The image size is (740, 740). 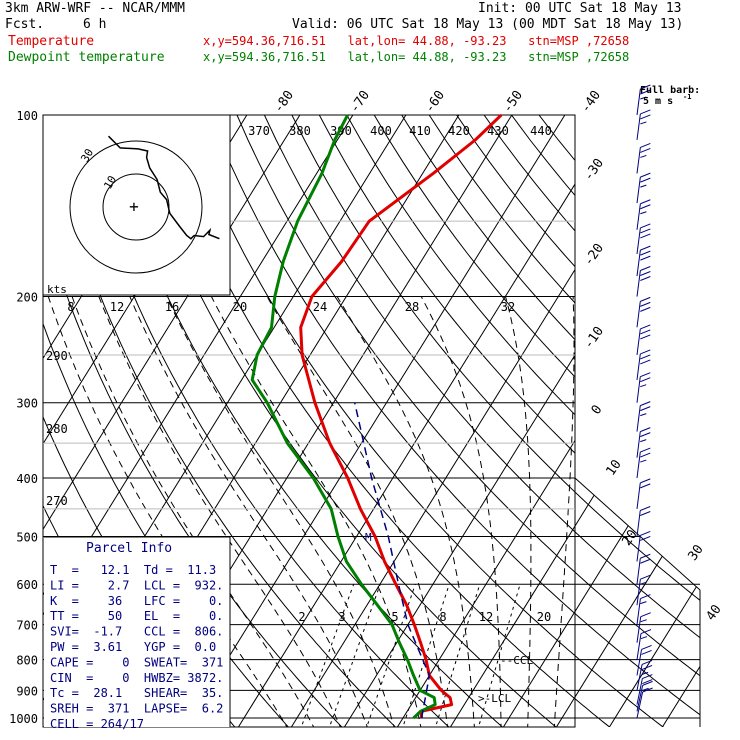 What do you see at coordinates (508, 307) in the screenshot?
I see `speed-axis-label: 32` at bounding box center [508, 307].